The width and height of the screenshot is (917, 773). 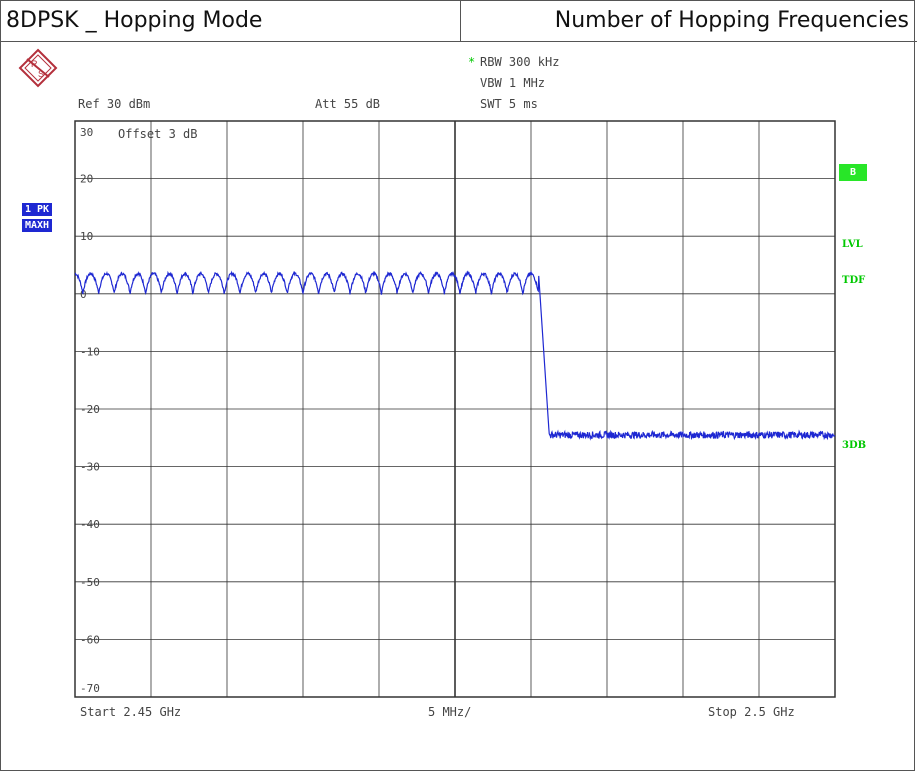 I want to click on y-tick-label: 10, so click(x=86, y=236).